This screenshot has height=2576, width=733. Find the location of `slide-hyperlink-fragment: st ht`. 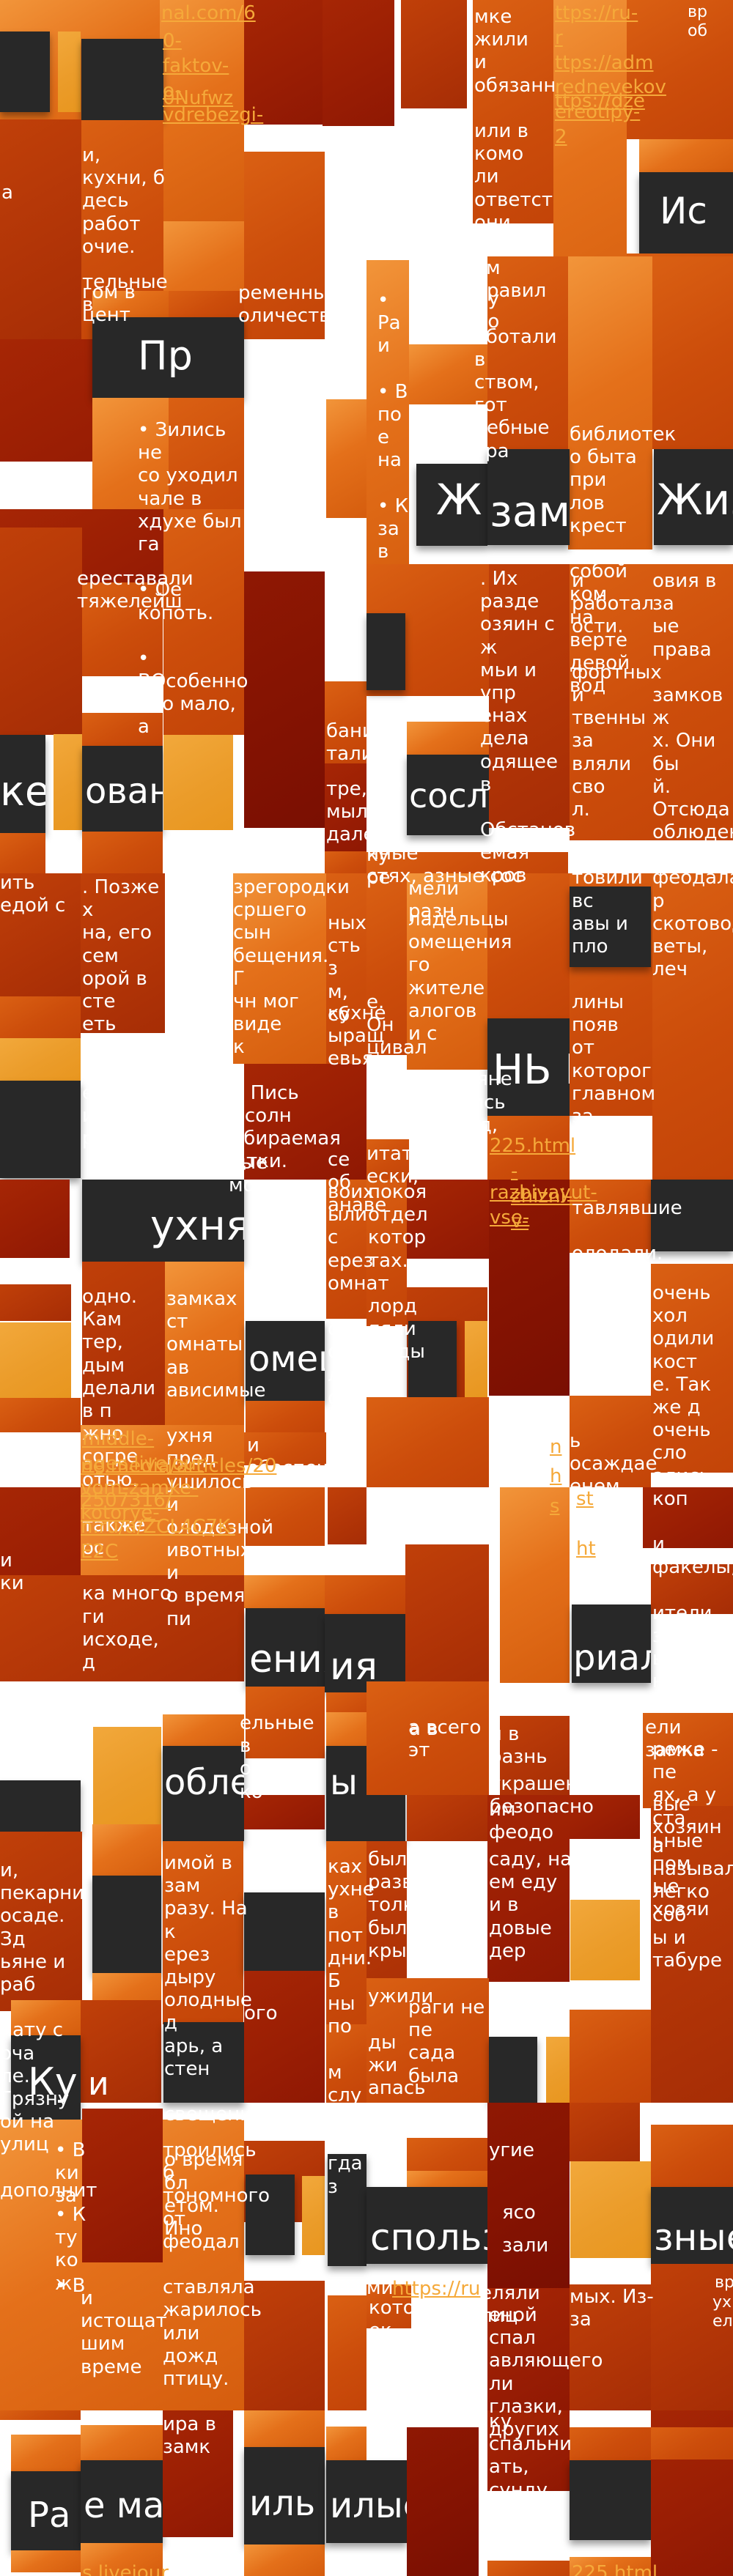

slide-hyperlink-fragment: st ht is located at coordinates (586, 1524).